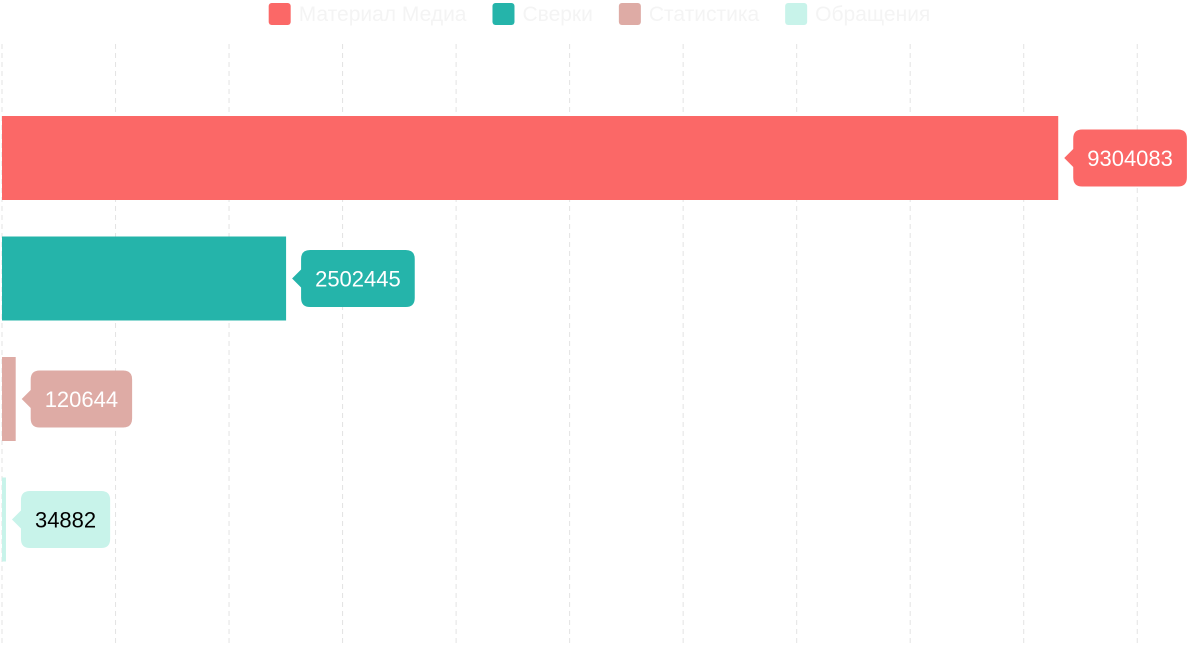  Describe the element at coordinates (599, 14) in the screenshot. I see `legend: Материал Медиа Сверки Статистика Обращения` at that location.